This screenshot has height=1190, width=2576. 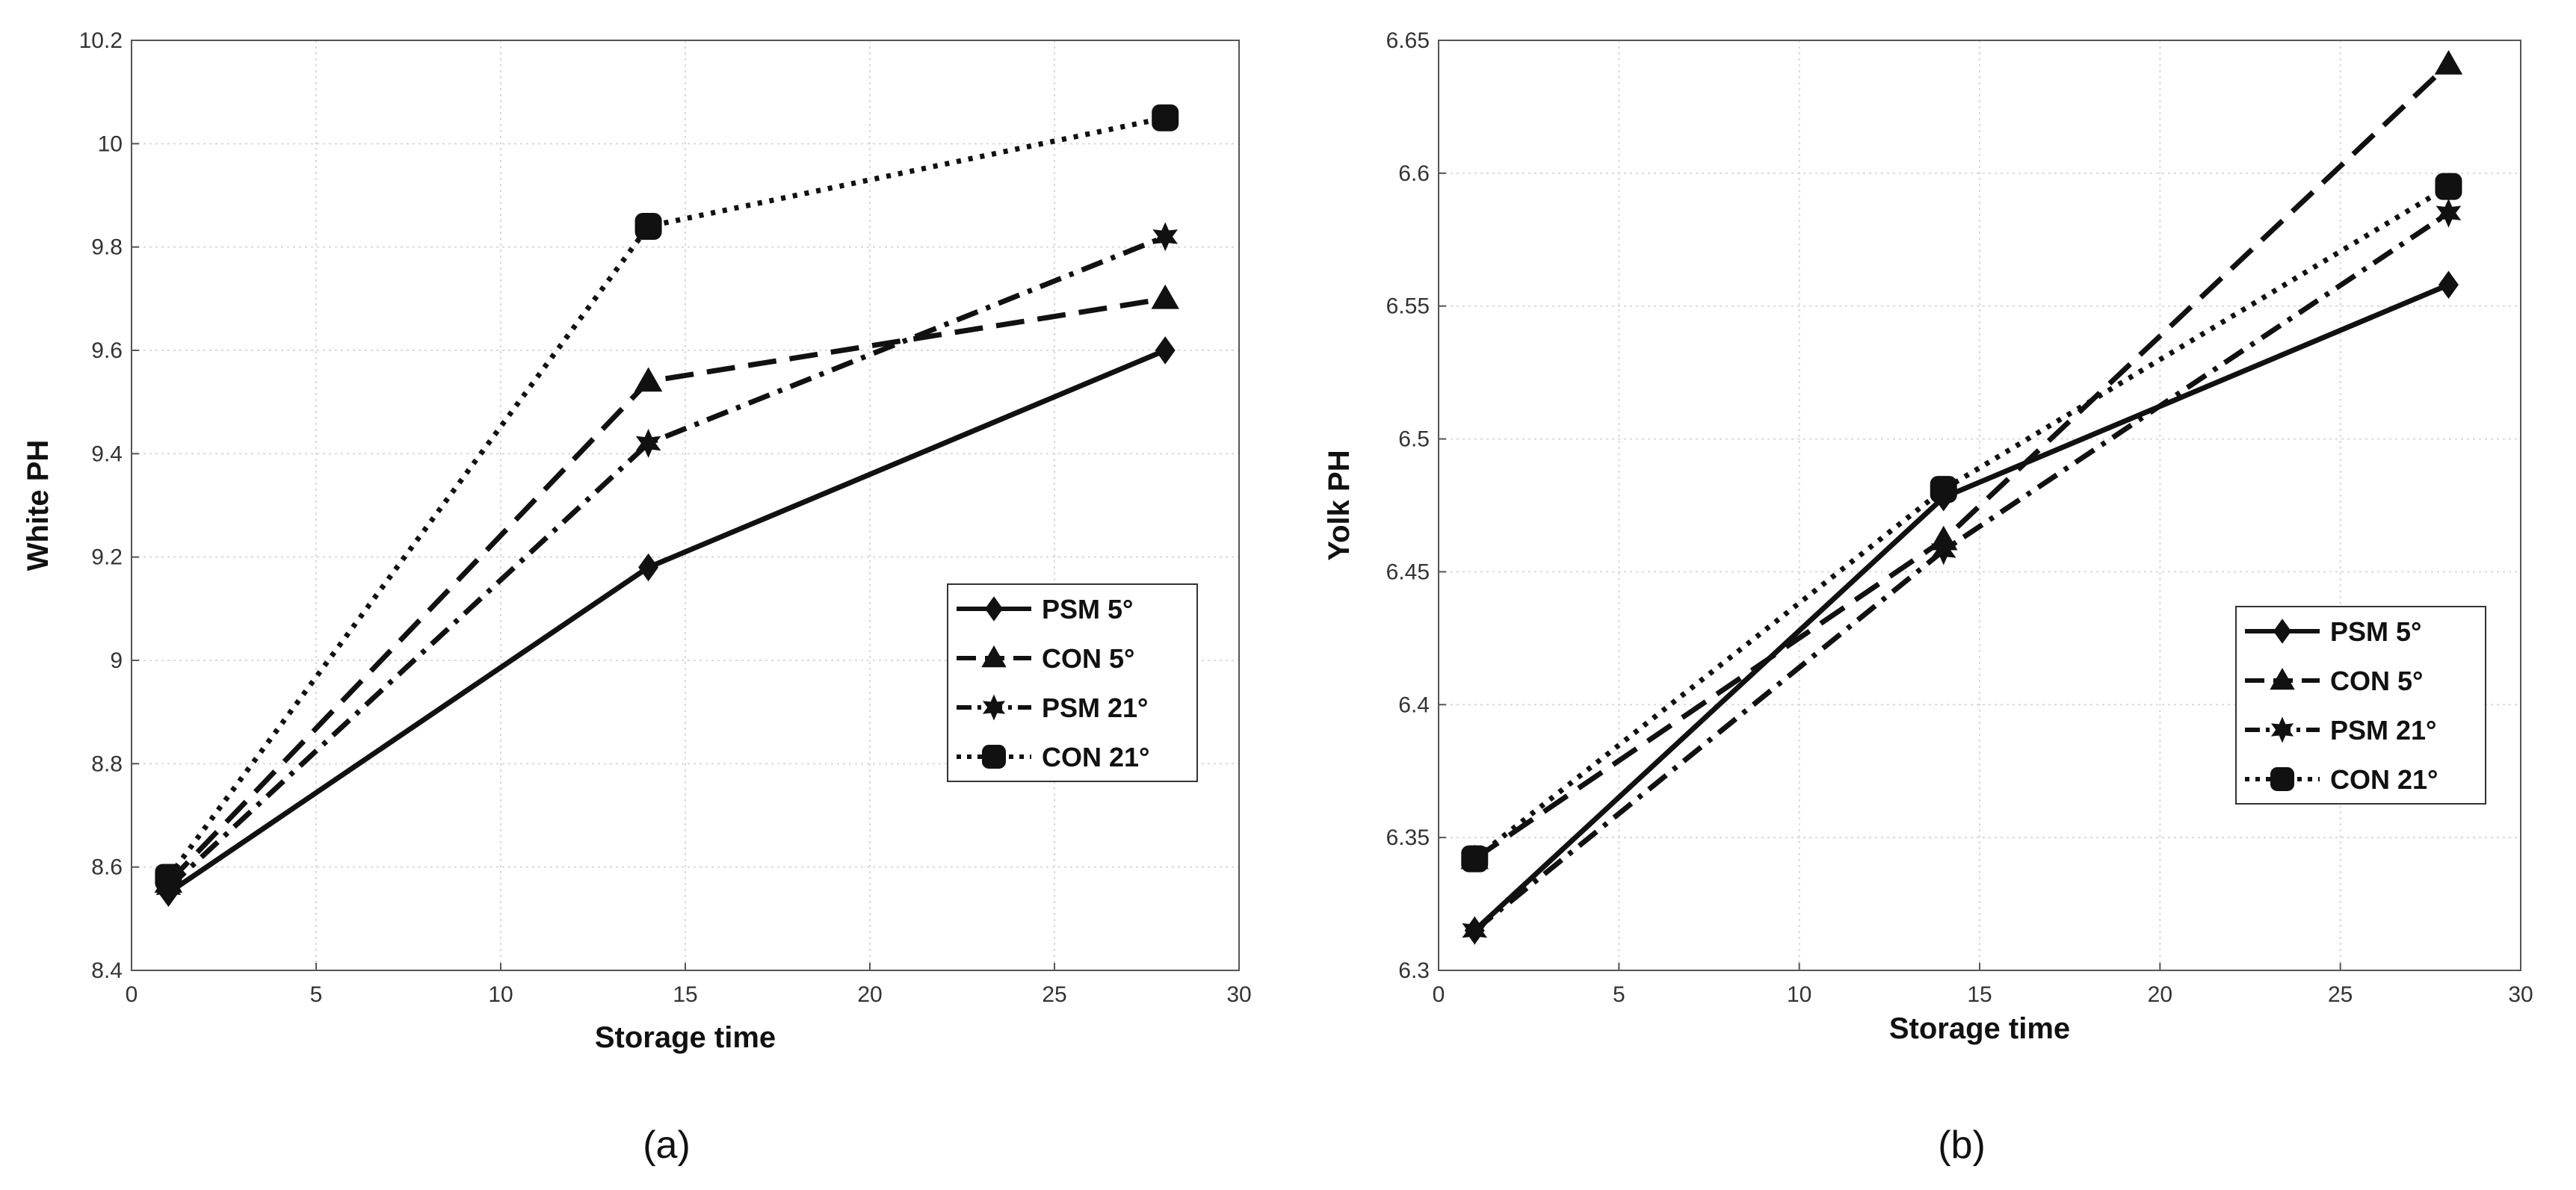 I want to click on y-axis-title: Yolk PH, so click(x=1340, y=505).